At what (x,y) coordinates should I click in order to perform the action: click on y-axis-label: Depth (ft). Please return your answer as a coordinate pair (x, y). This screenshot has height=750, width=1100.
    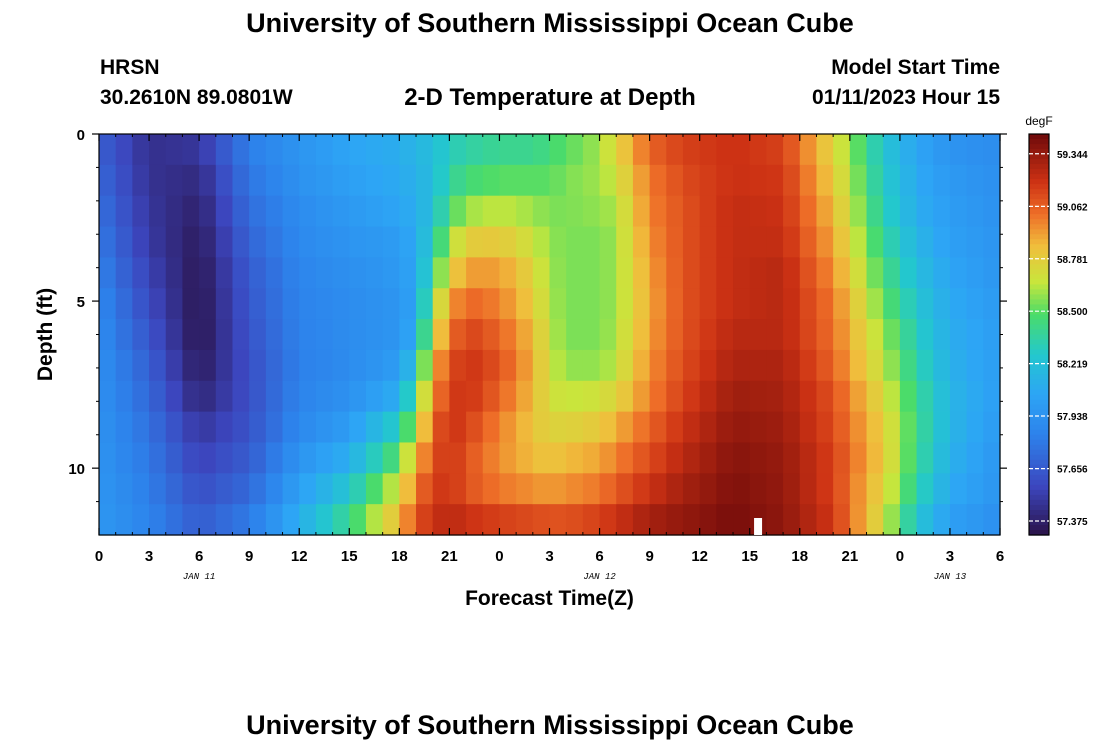
    Looking at the image, I should click on (45, 334).